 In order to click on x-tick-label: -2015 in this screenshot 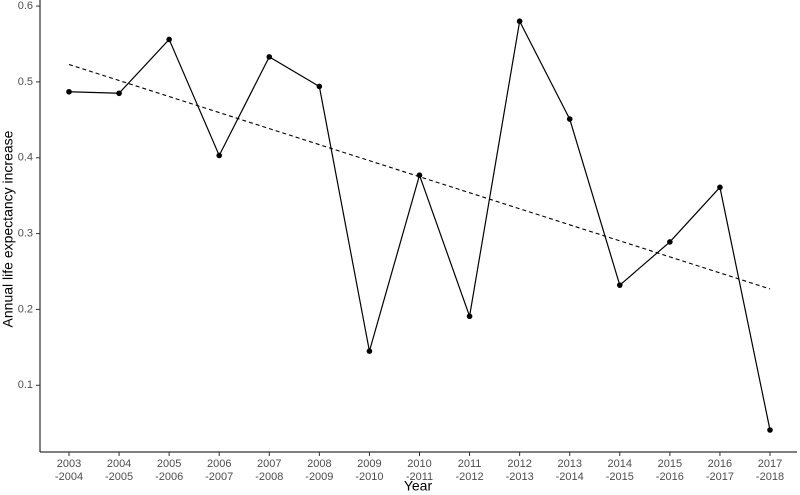, I will do `click(620, 477)`.